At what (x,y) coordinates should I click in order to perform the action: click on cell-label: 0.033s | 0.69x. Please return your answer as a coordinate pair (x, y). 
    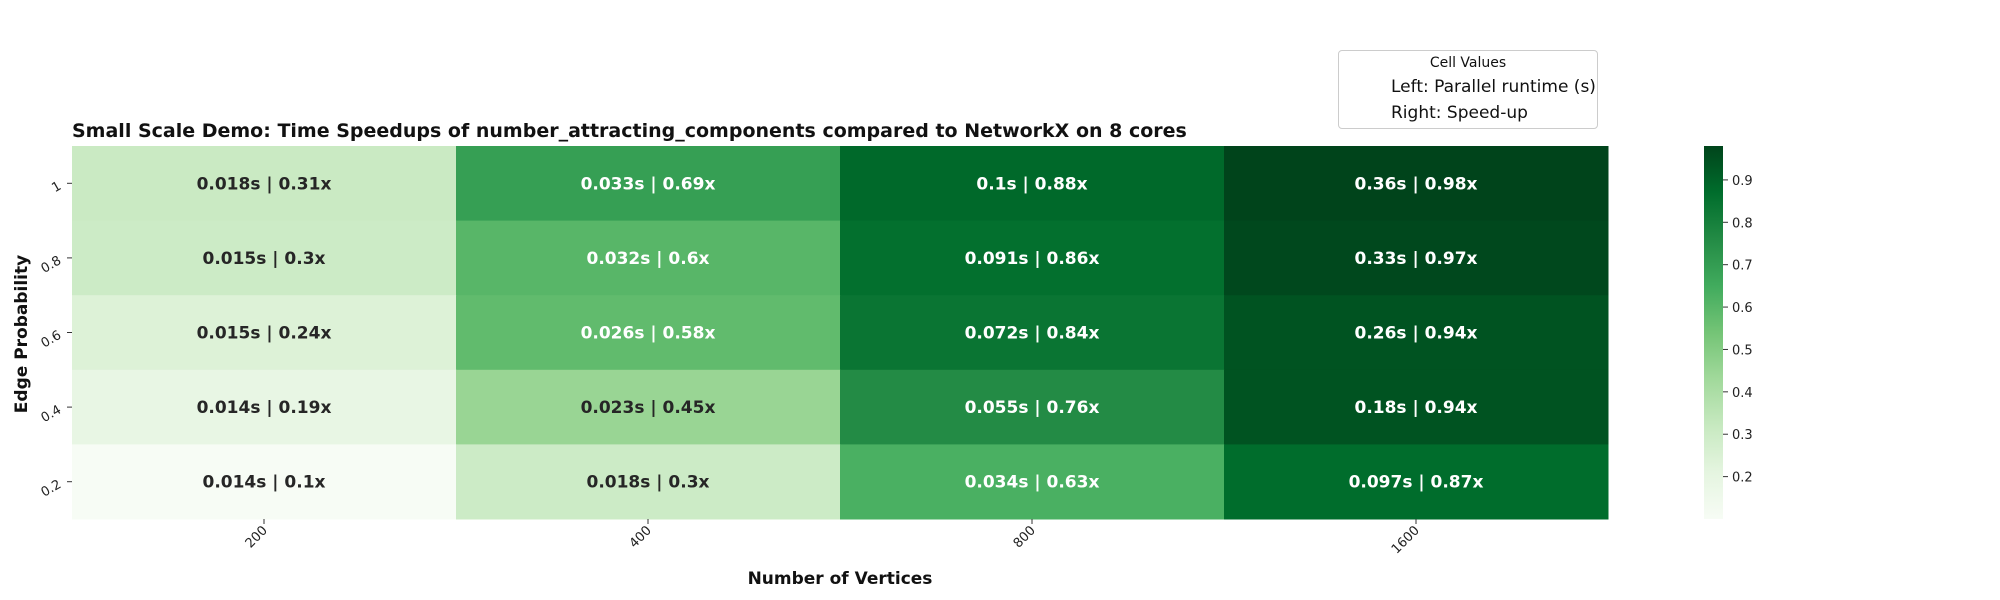
    Looking at the image, I should click on (648, 184).